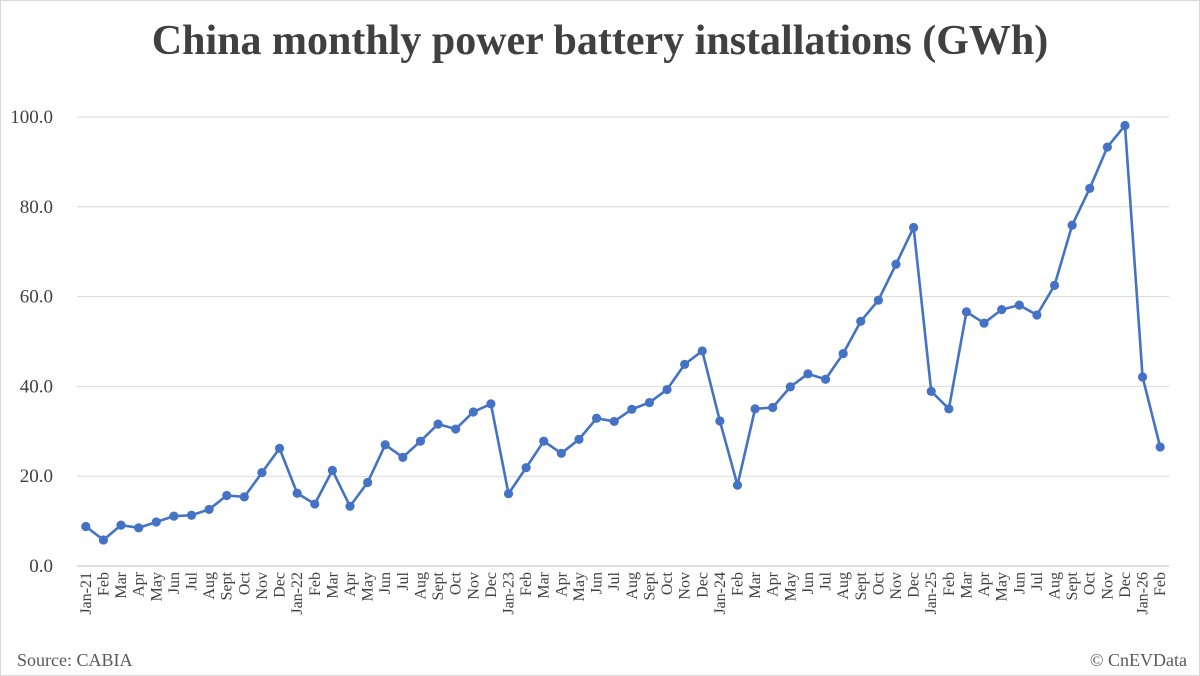 The height and width of the screenshot is (676, 1200). Describe the element at coordinates (1143, 593) in the screenshot. I see `x-tick-label: Jan-26` at that location.